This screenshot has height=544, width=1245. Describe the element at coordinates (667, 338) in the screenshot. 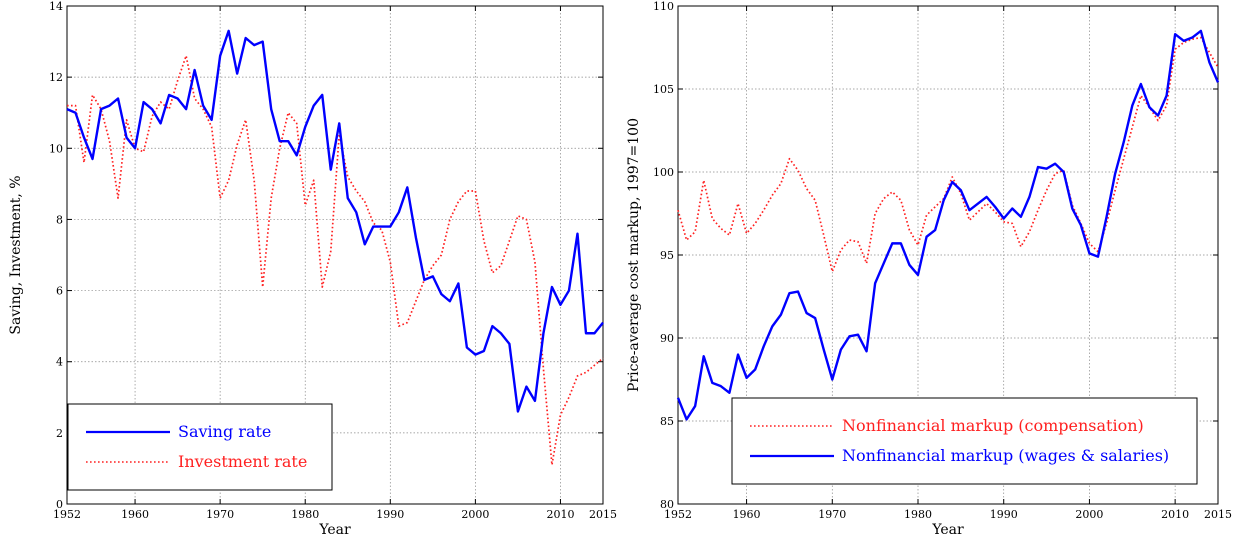

I see `y-tick-label: 90` at that location.